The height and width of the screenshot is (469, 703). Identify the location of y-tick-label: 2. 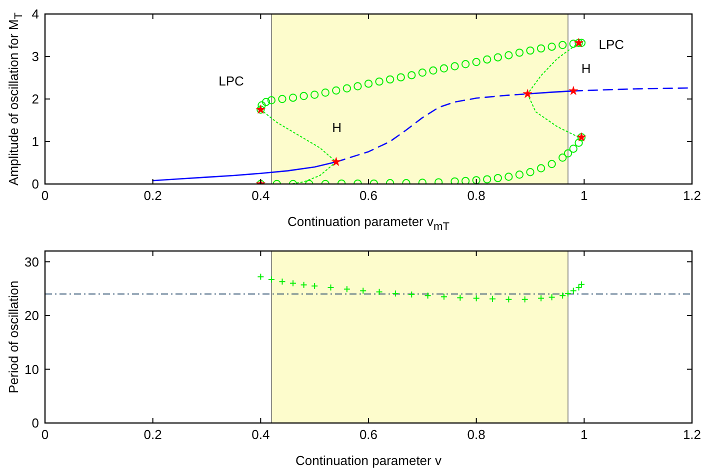
(35, 99).